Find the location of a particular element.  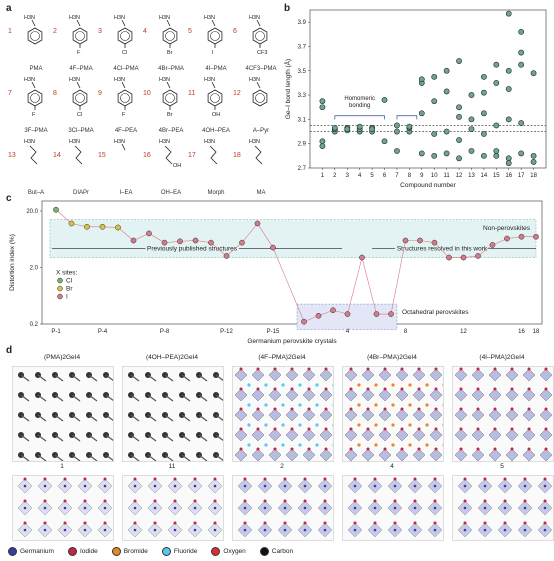

molecule-structure: H3N Br is located at coordinates (168, 97).